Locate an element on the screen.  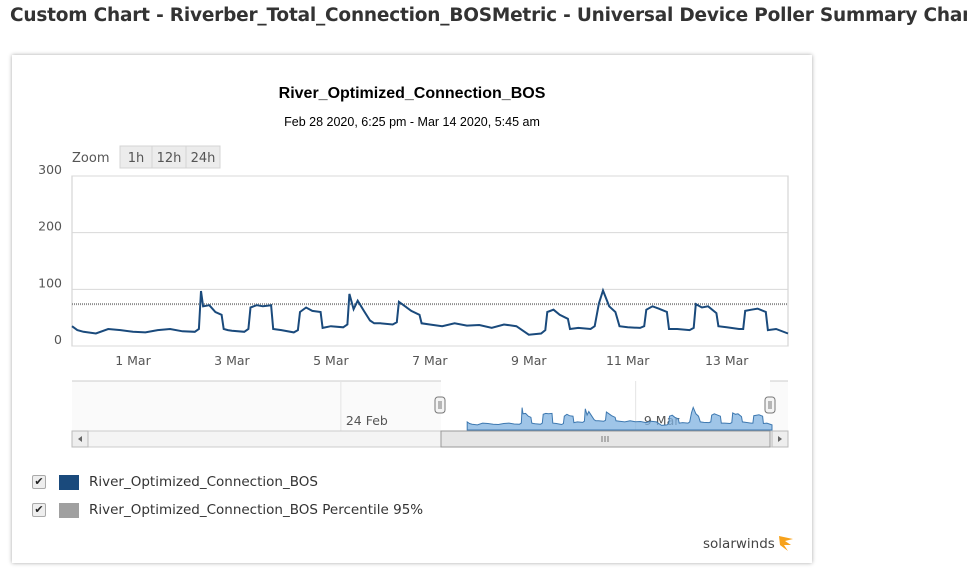
x-tick-label: 3 Mar is located at coordinates (232, 360).